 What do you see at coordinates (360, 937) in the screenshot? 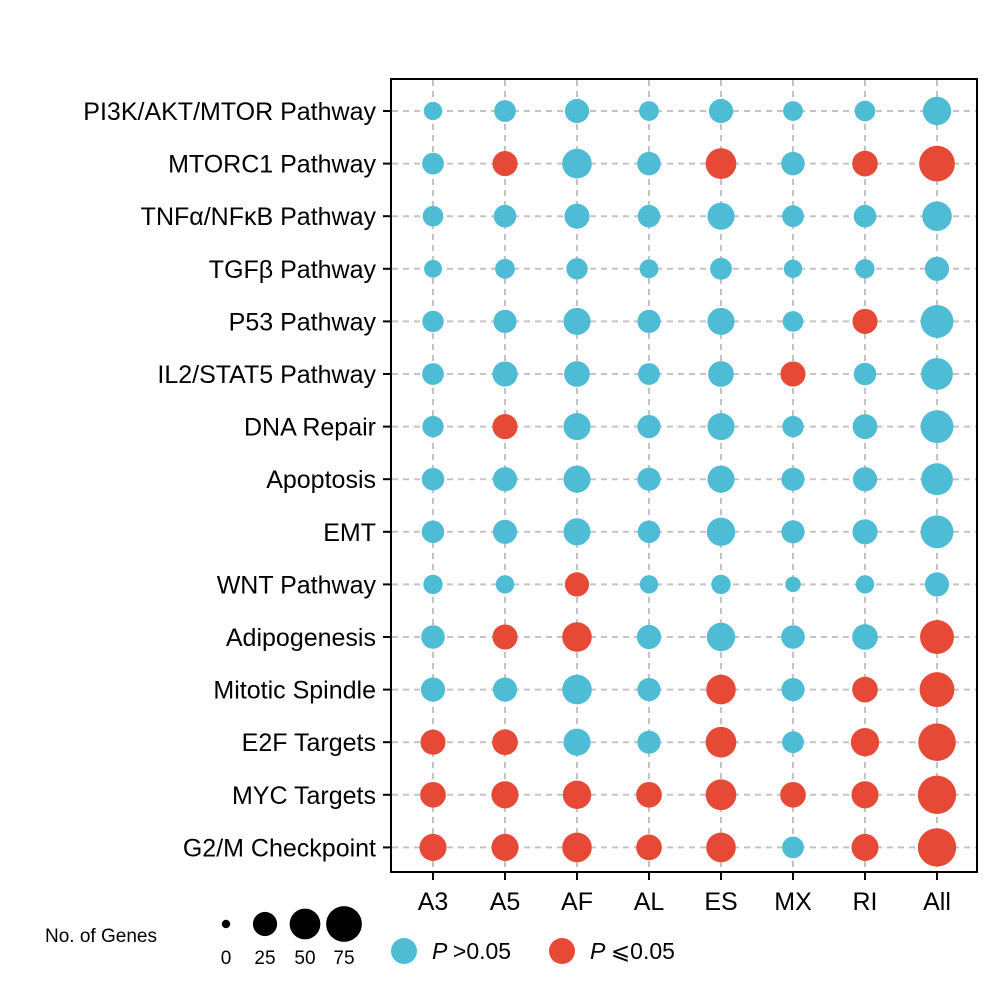
I see `legend: No. of Genes 0 25 50 75 P >0.05 P ⩽0.05` at bounding box center [360, 937].